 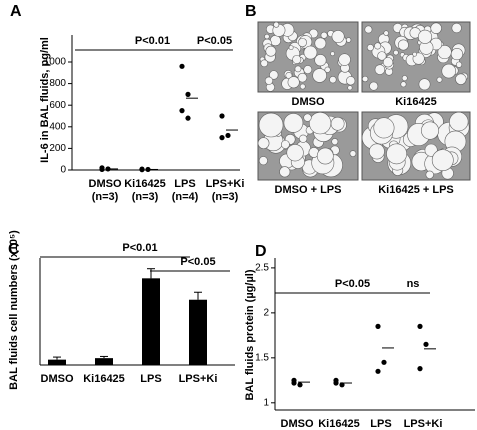 I want to click on image-caption: DMSO, so click(x=308, y=102).